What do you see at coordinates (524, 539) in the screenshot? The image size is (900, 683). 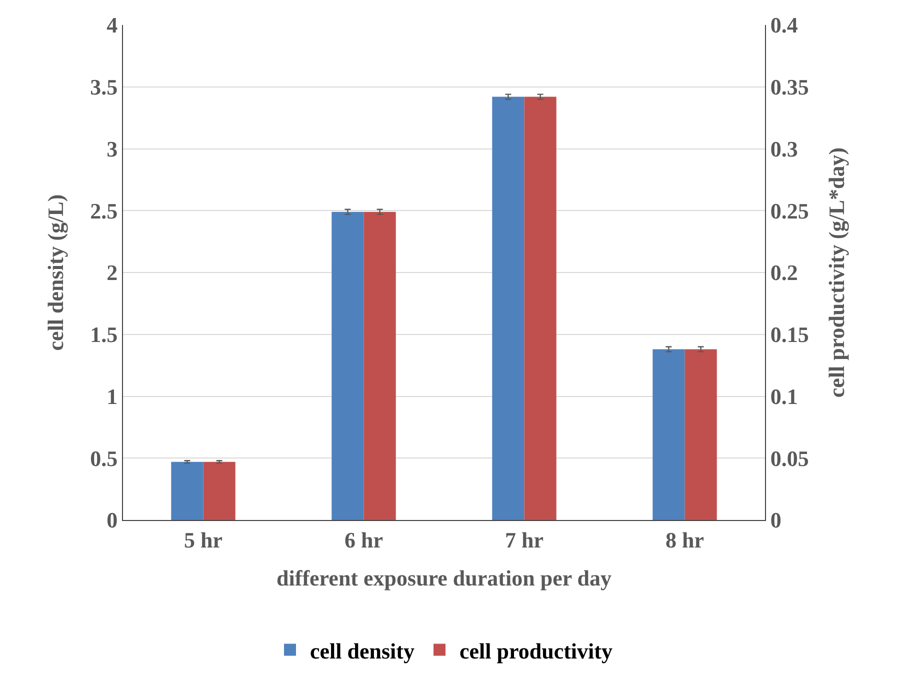 I see `x-tick-label: 7 hr` at bounding box center [524, 539].